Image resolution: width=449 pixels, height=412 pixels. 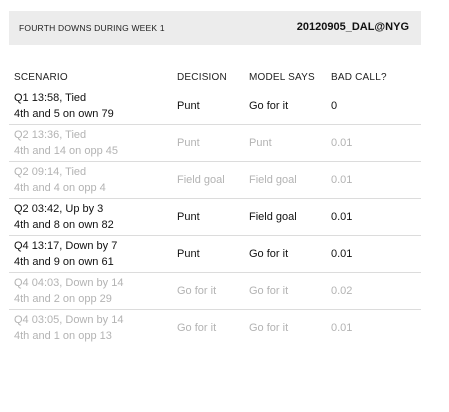 I want to click on scenario-down: 4th and 2 on opp 29, so click(x=63, y=299).